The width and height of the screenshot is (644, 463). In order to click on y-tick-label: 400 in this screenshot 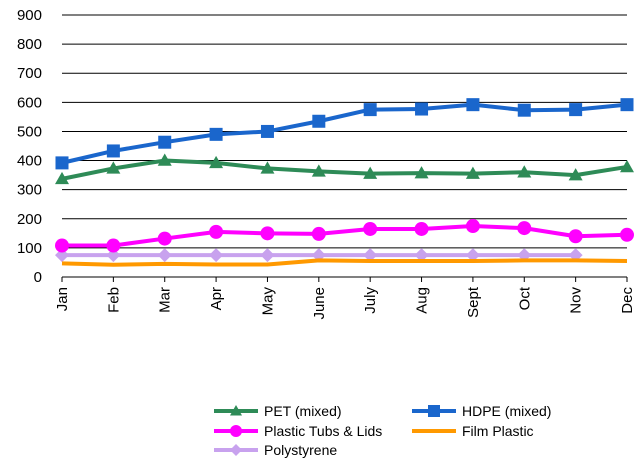, I will do `click(29, 161)`.